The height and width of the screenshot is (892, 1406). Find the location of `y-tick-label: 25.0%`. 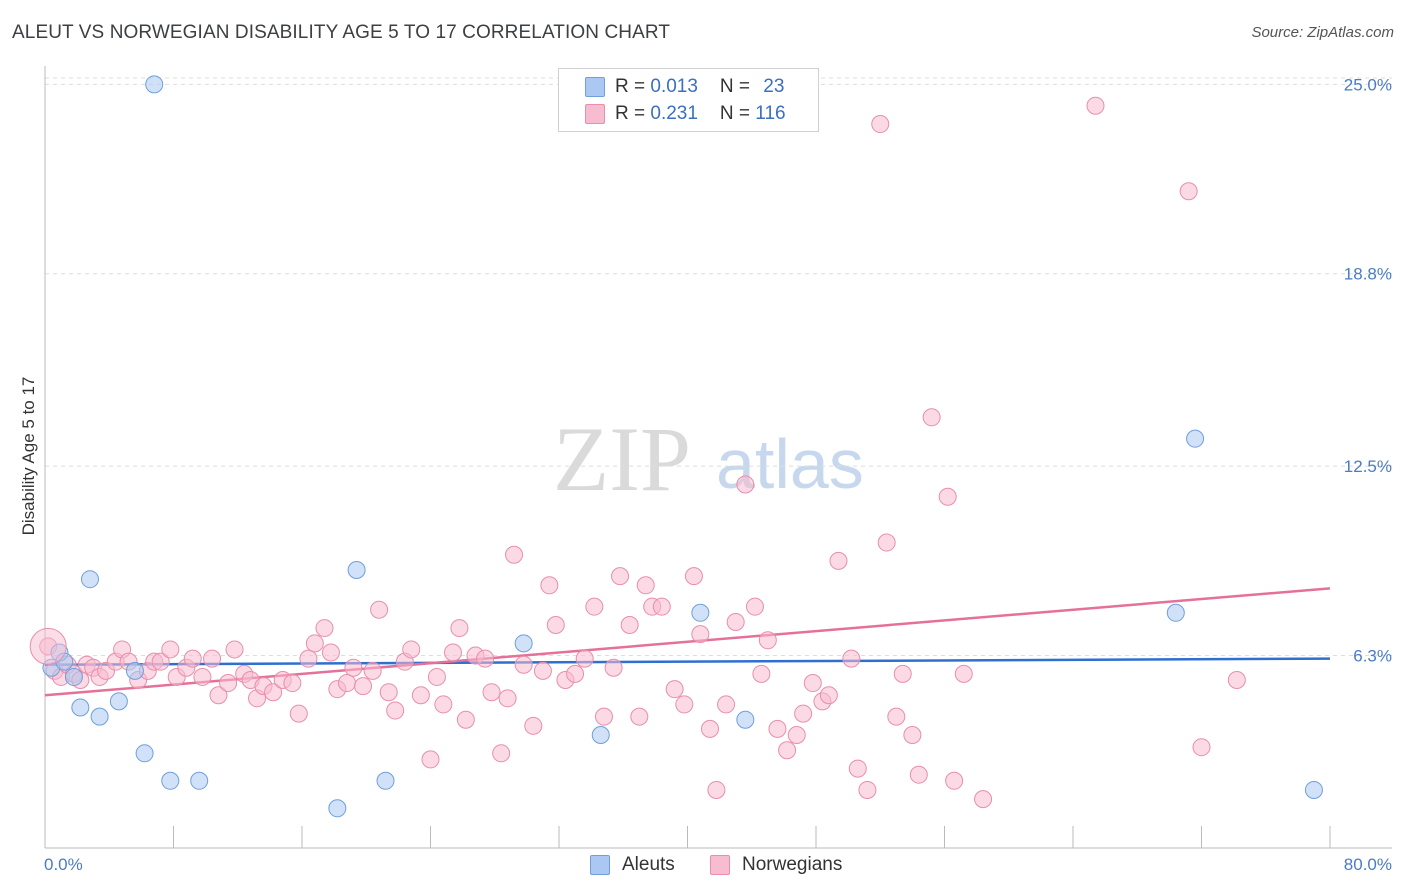

y-tick-label: 25.0% is located at coordinates (1368, 84).